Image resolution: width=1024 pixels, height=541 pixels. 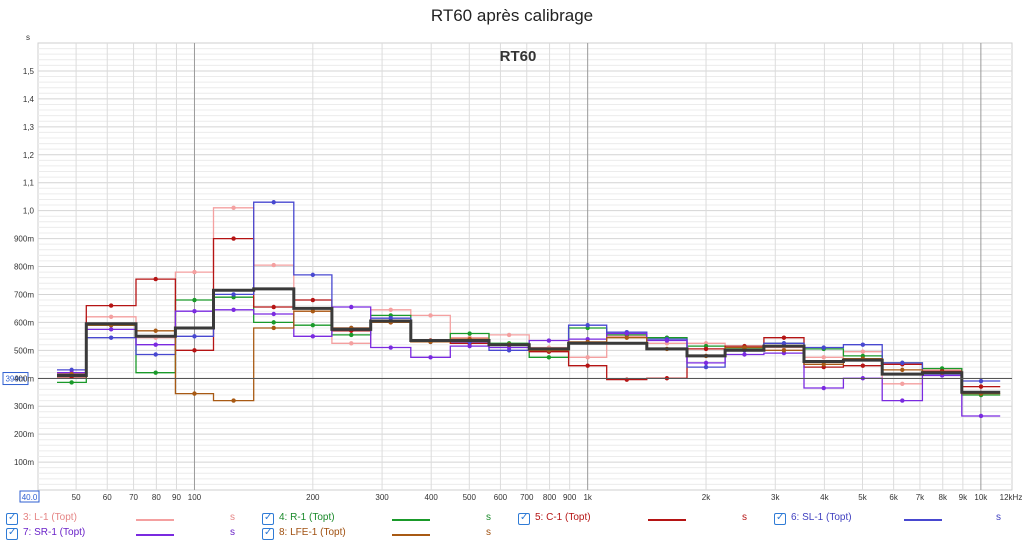 I want to click on y-tick-label: 1,5, so click(x=29, y=71).